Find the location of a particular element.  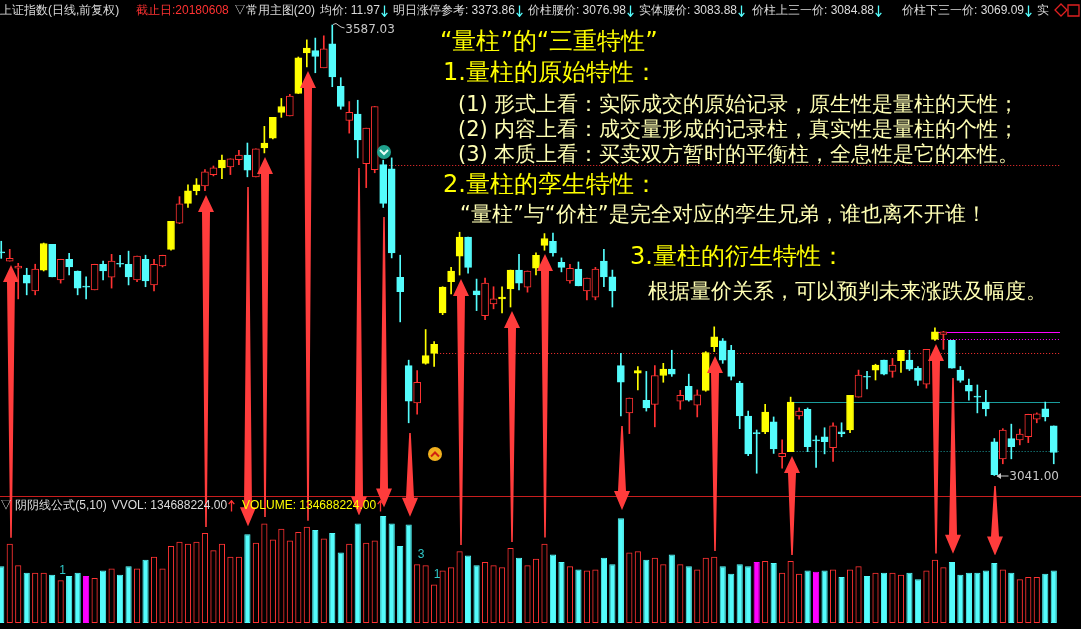

text: 价柱上三一价: 3084.88 is located at coordinates (813, 10).